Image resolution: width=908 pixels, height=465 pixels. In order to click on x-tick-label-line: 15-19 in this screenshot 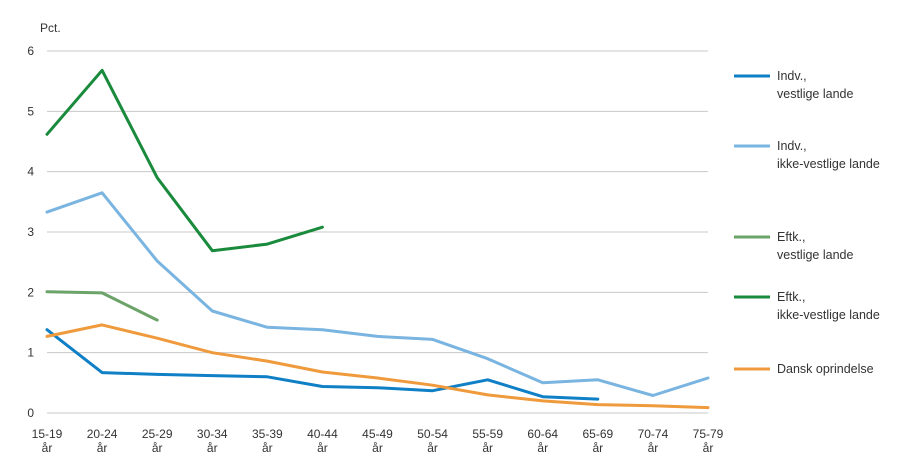, I will do `click(47, 434)`.